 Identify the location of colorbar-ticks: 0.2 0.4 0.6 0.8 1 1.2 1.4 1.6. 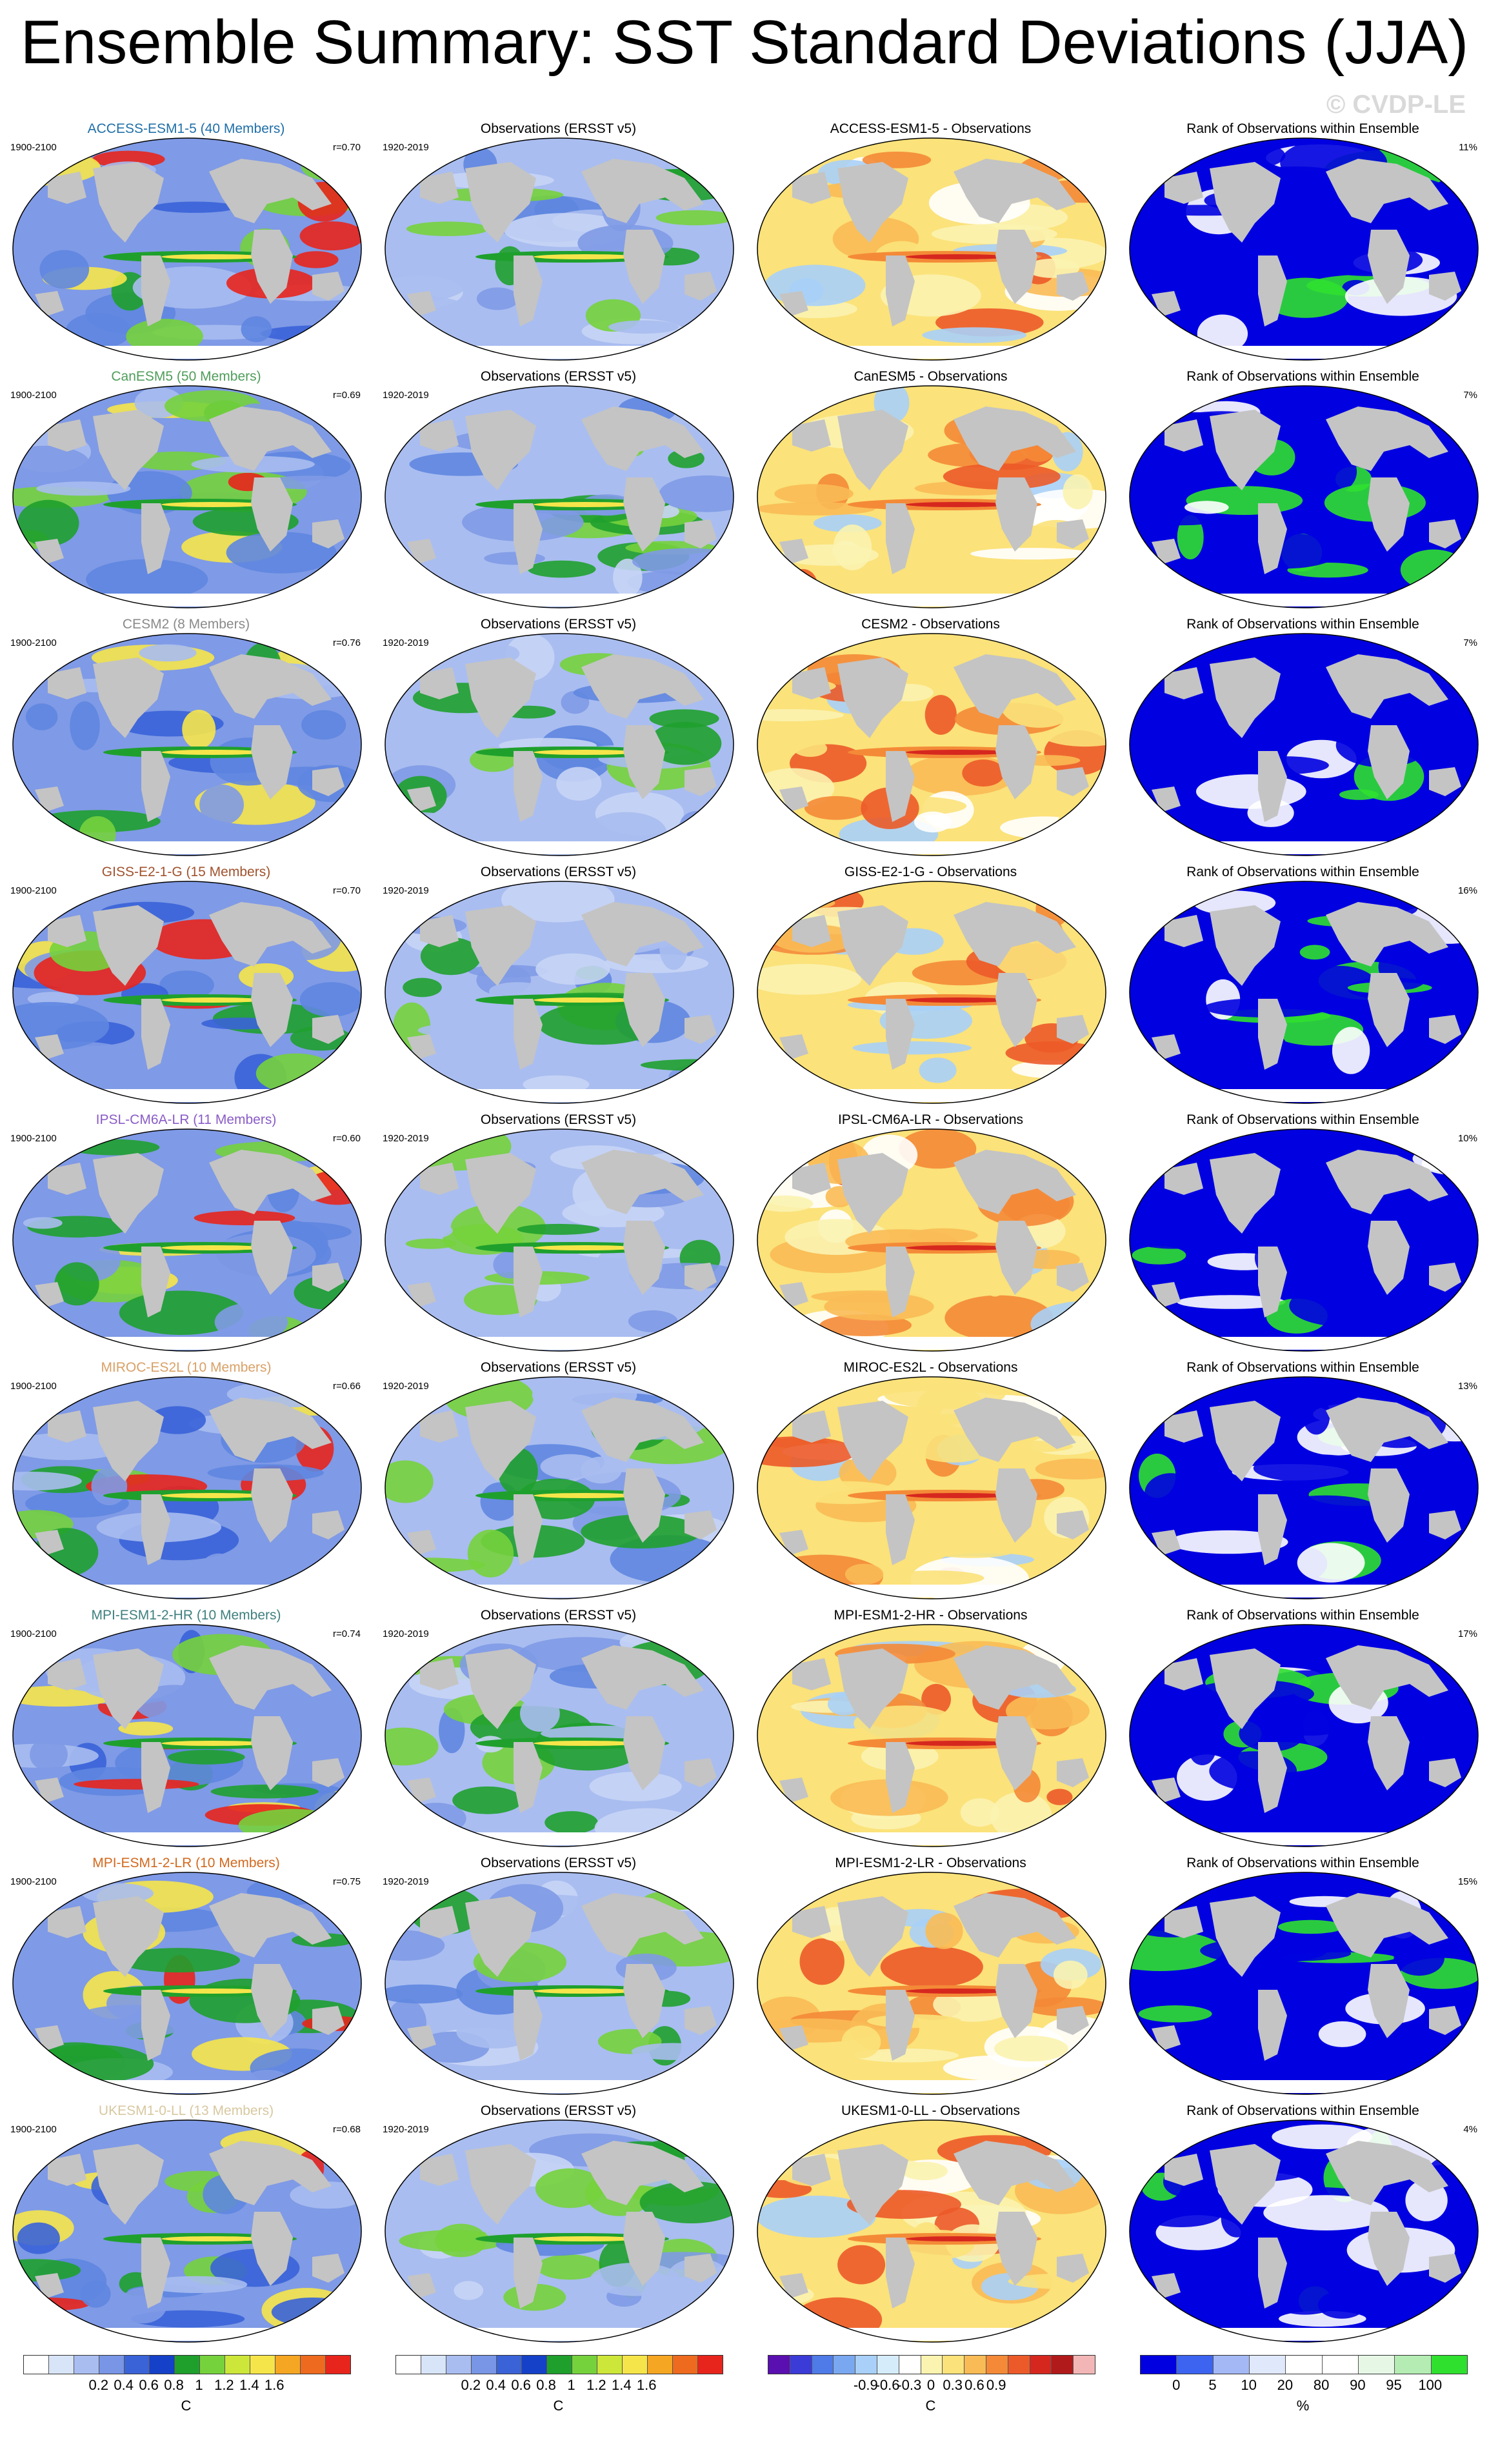
(186, 2386).